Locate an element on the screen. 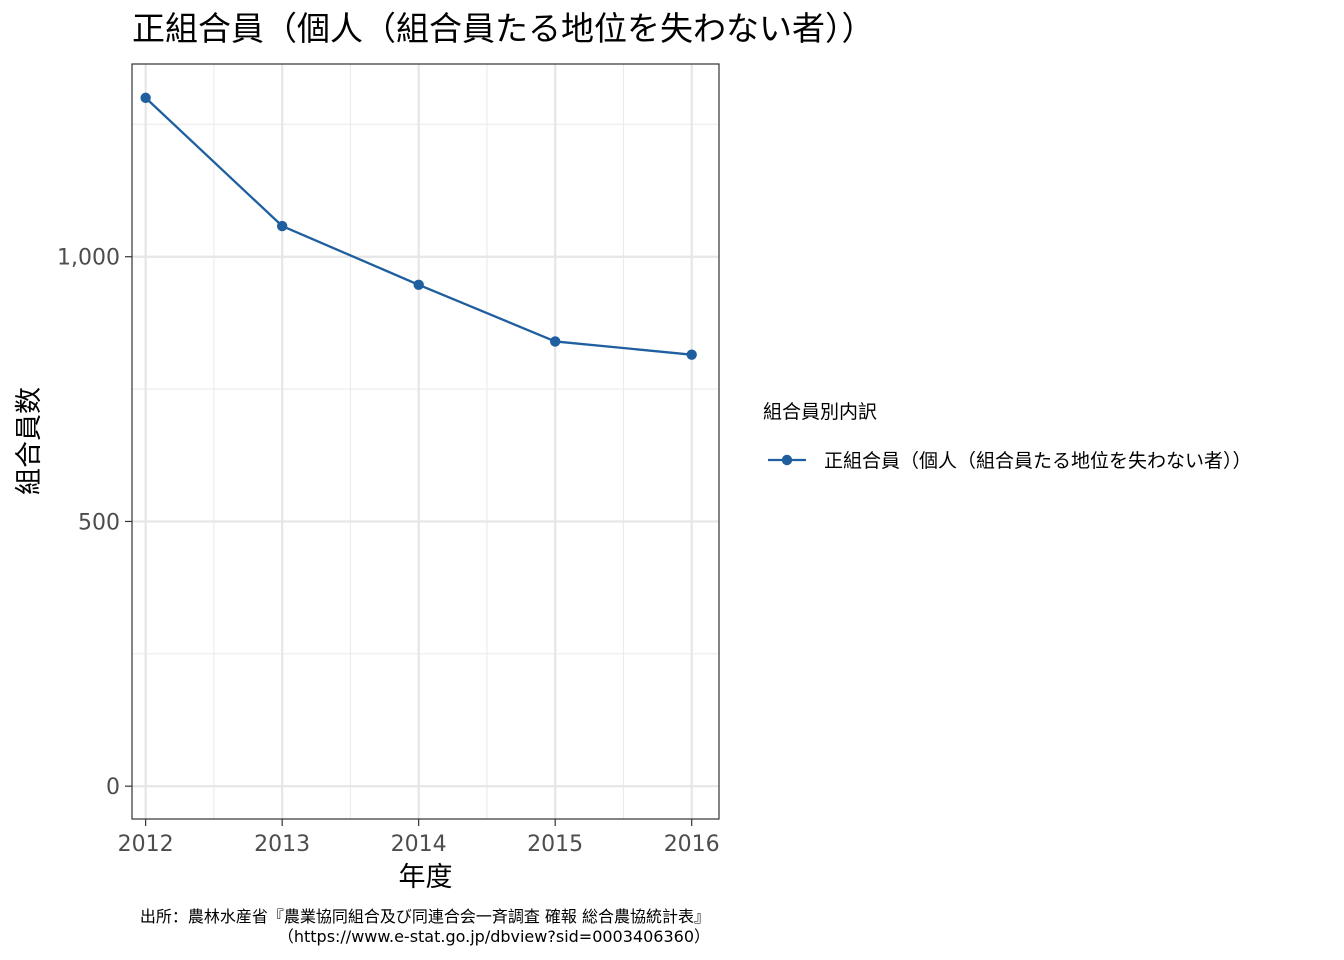 Image resolution: width=1344 pixels, height=960 pixels. caption-source: 出所：農林水産省『農業協同組合及び同連合会一斉調査 確報 総合農協統計表』 is located at coordinates (425, 916).